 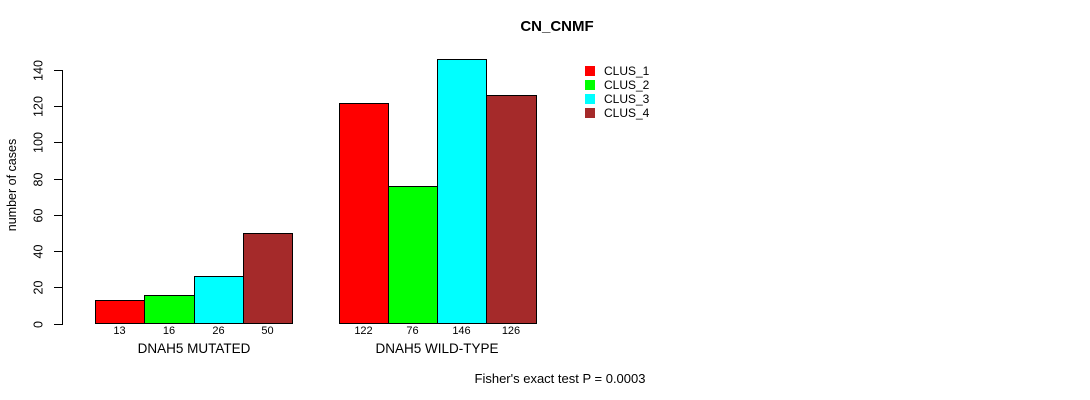 I want to click on bar-value-label: 16, so click(x=169, y=331).